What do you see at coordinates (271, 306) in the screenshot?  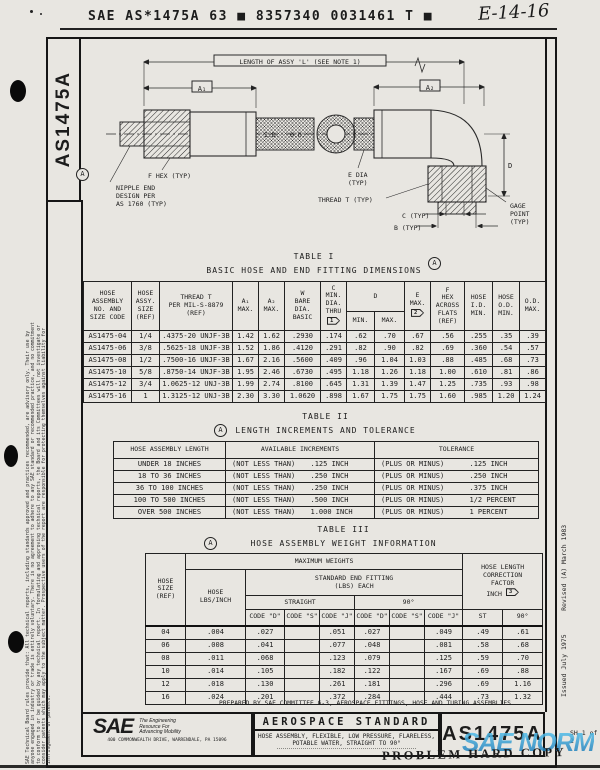 I see `col-header: A₂ MAX.` at bounding box center [271, 306].